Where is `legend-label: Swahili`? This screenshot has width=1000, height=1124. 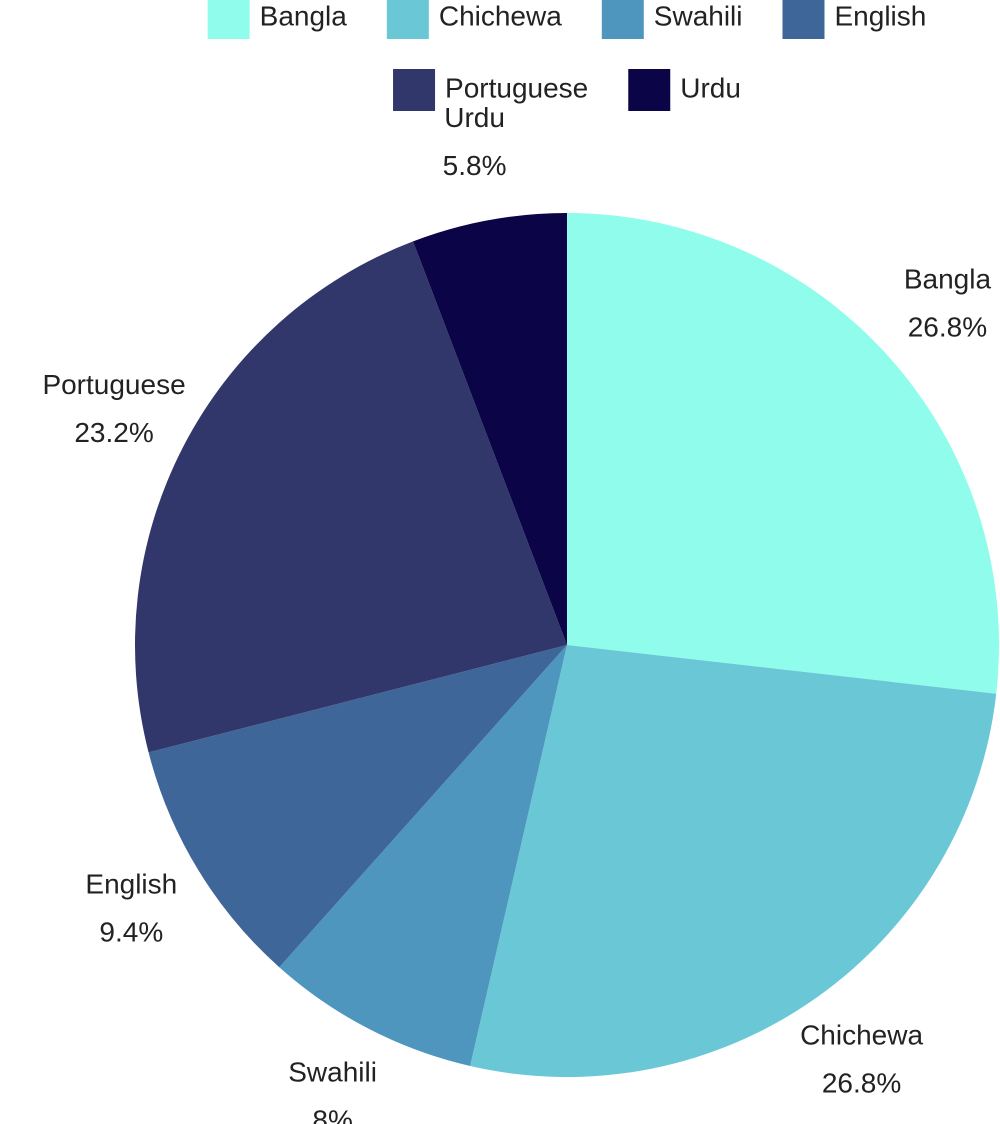 legend-label: Swahili is located at coordinates (698, 15).